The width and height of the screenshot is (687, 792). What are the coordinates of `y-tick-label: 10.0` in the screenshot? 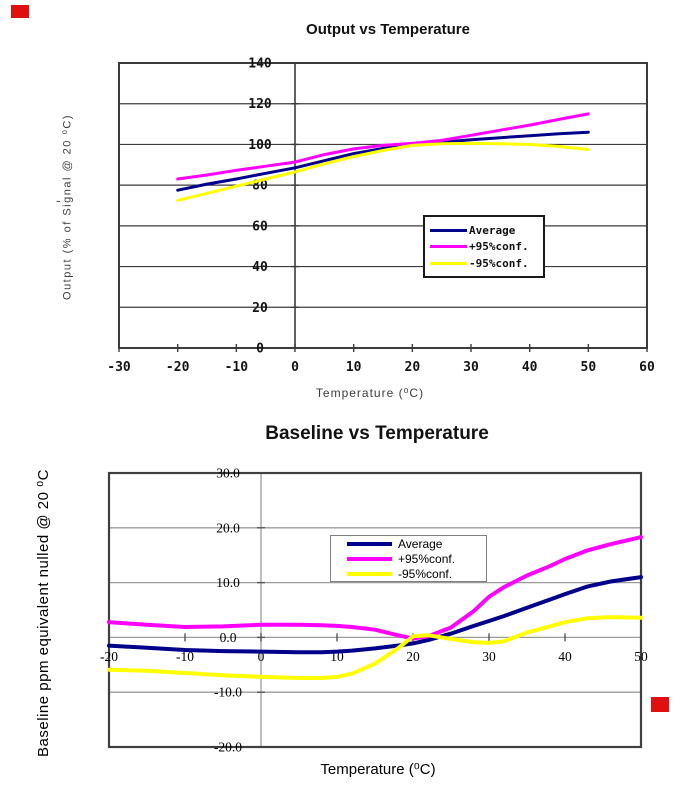 It's located at (228, 582).